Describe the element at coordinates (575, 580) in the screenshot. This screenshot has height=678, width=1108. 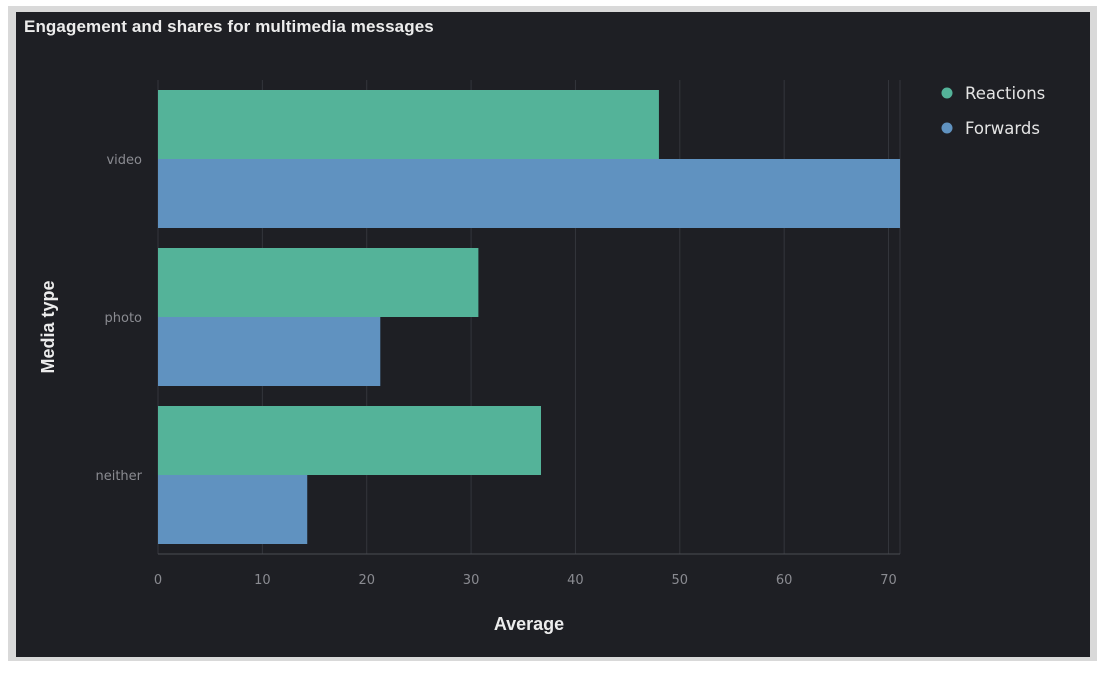
I see `x-tick-label: 40` at that location.